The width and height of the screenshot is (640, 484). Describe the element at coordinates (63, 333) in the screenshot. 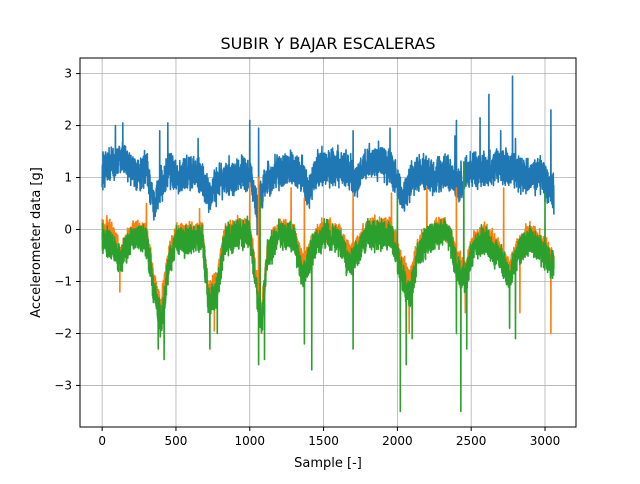

I see `y-tick-label: −2` at that location.